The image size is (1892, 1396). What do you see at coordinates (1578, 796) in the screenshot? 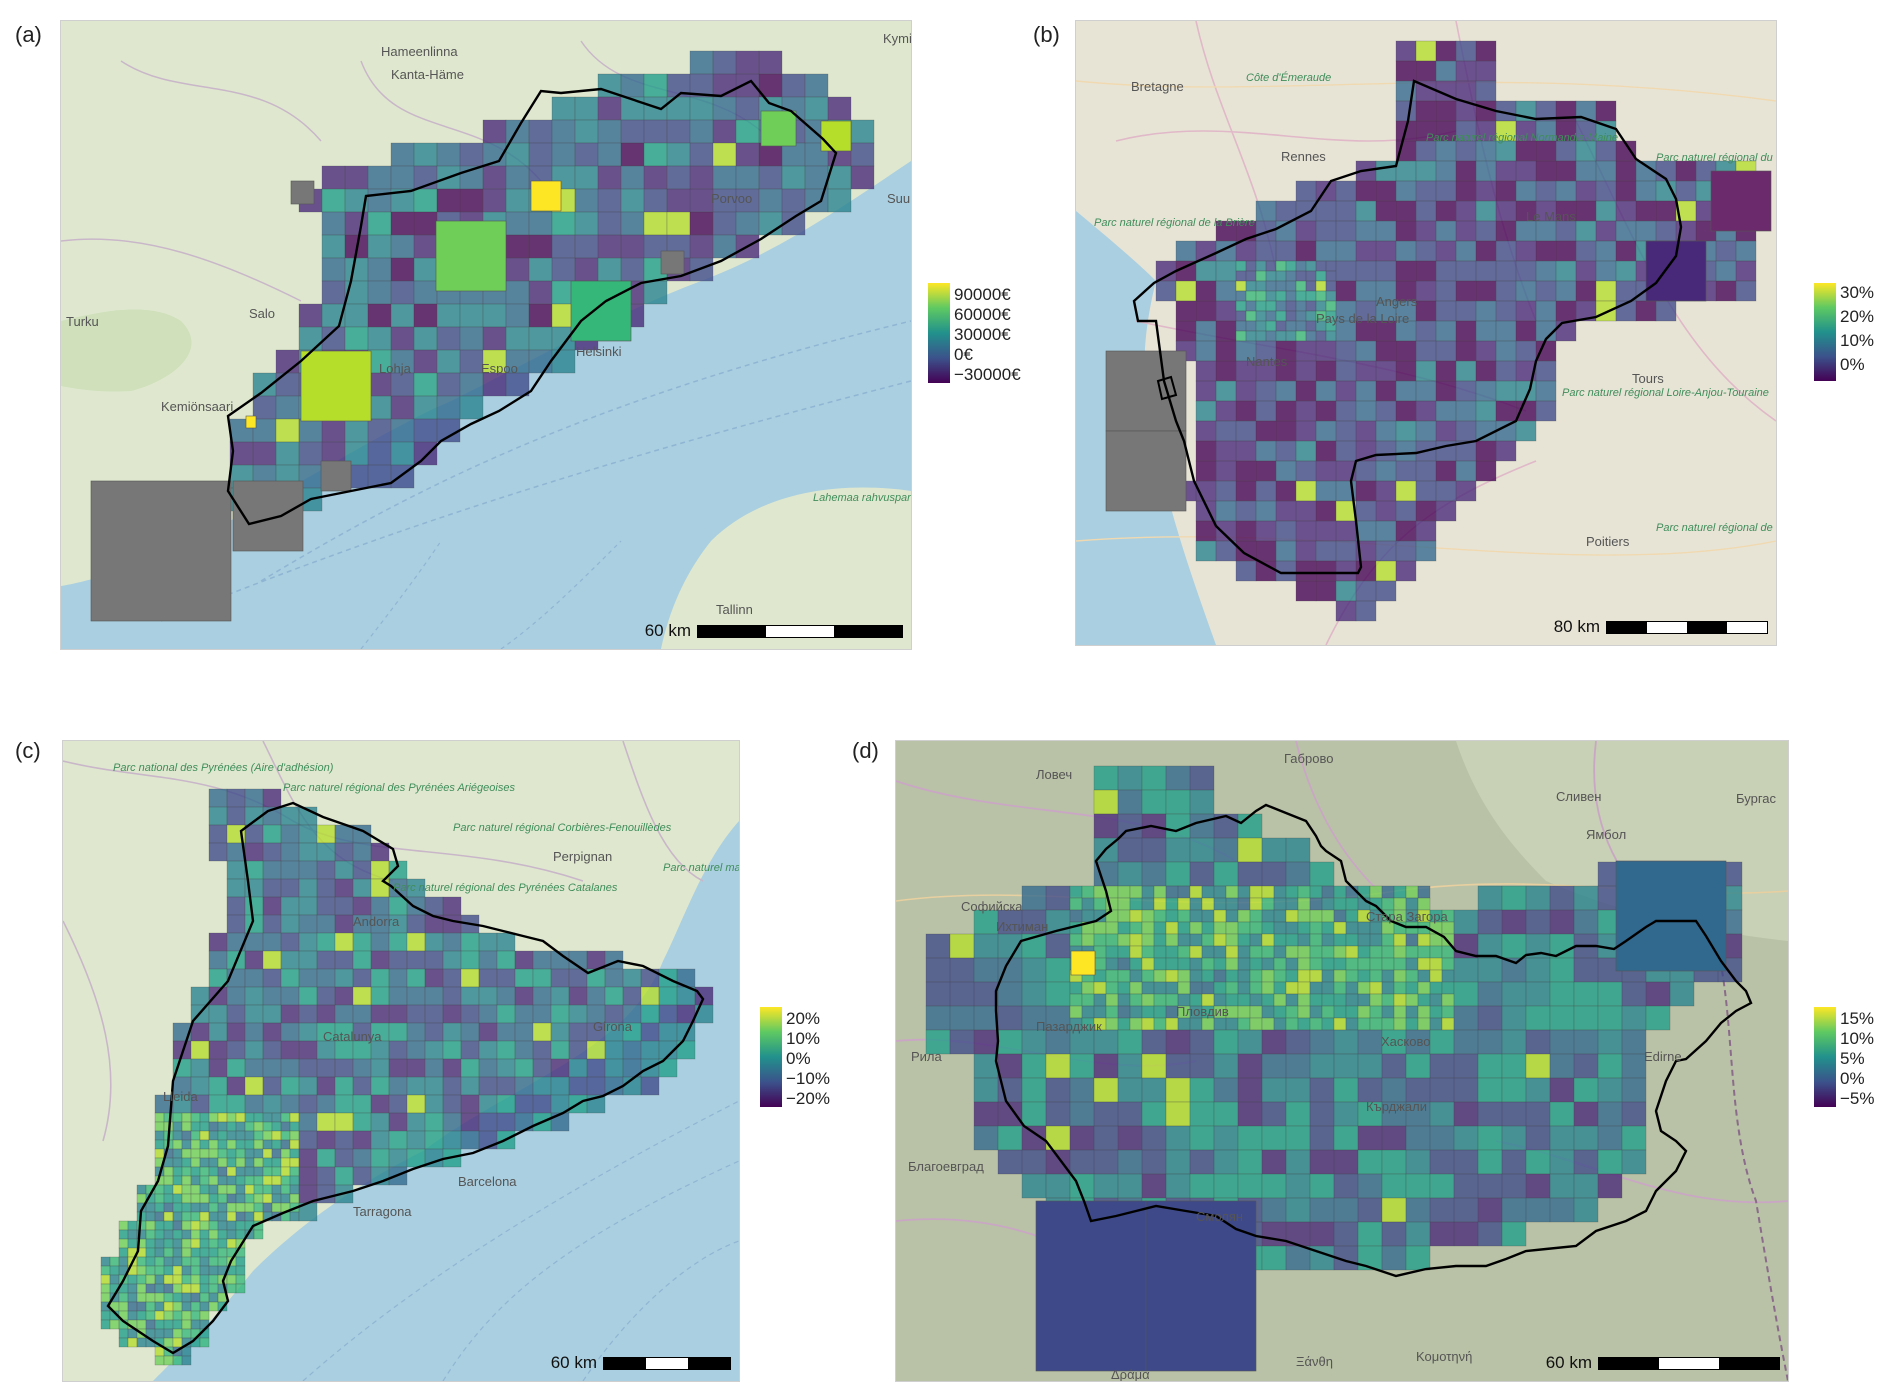
I see `place-name-d: Сливен` at bounding box center [1578, 796].